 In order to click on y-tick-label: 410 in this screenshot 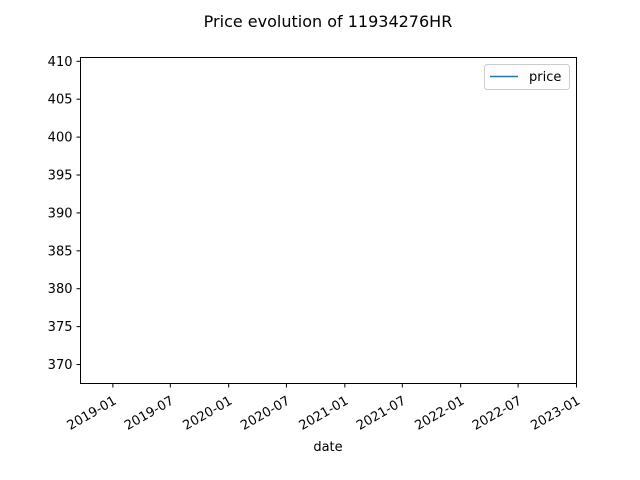, I will do `click(60, 62)`.